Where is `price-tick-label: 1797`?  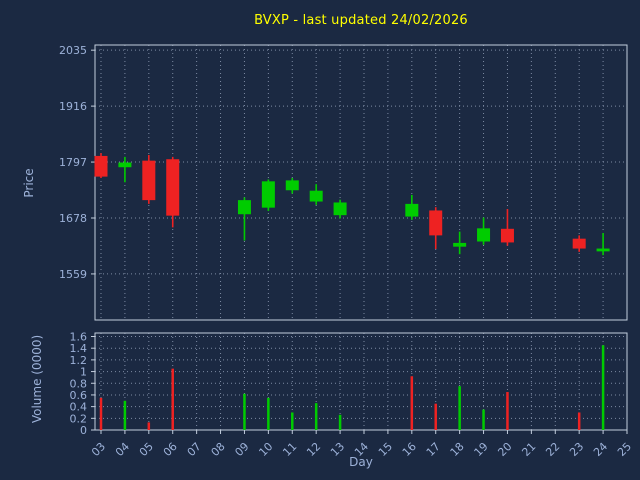 price-tick-label: 1797 is located at coordinates (73, 162).